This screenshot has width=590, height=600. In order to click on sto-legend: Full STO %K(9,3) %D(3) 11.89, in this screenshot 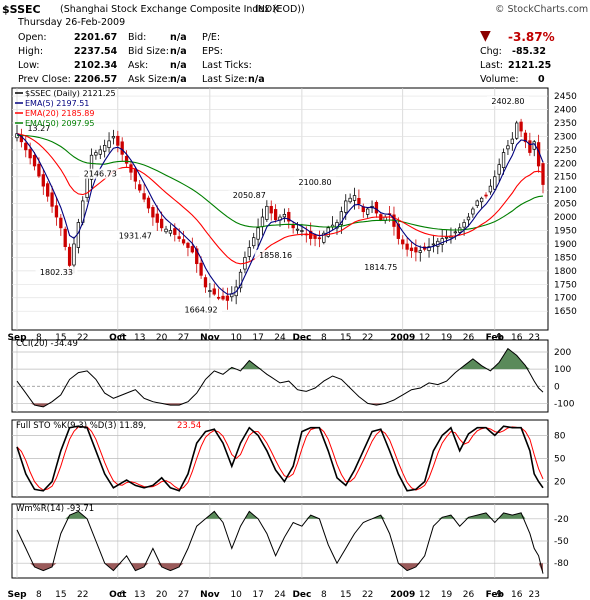, I will do `click(81, 426)`.